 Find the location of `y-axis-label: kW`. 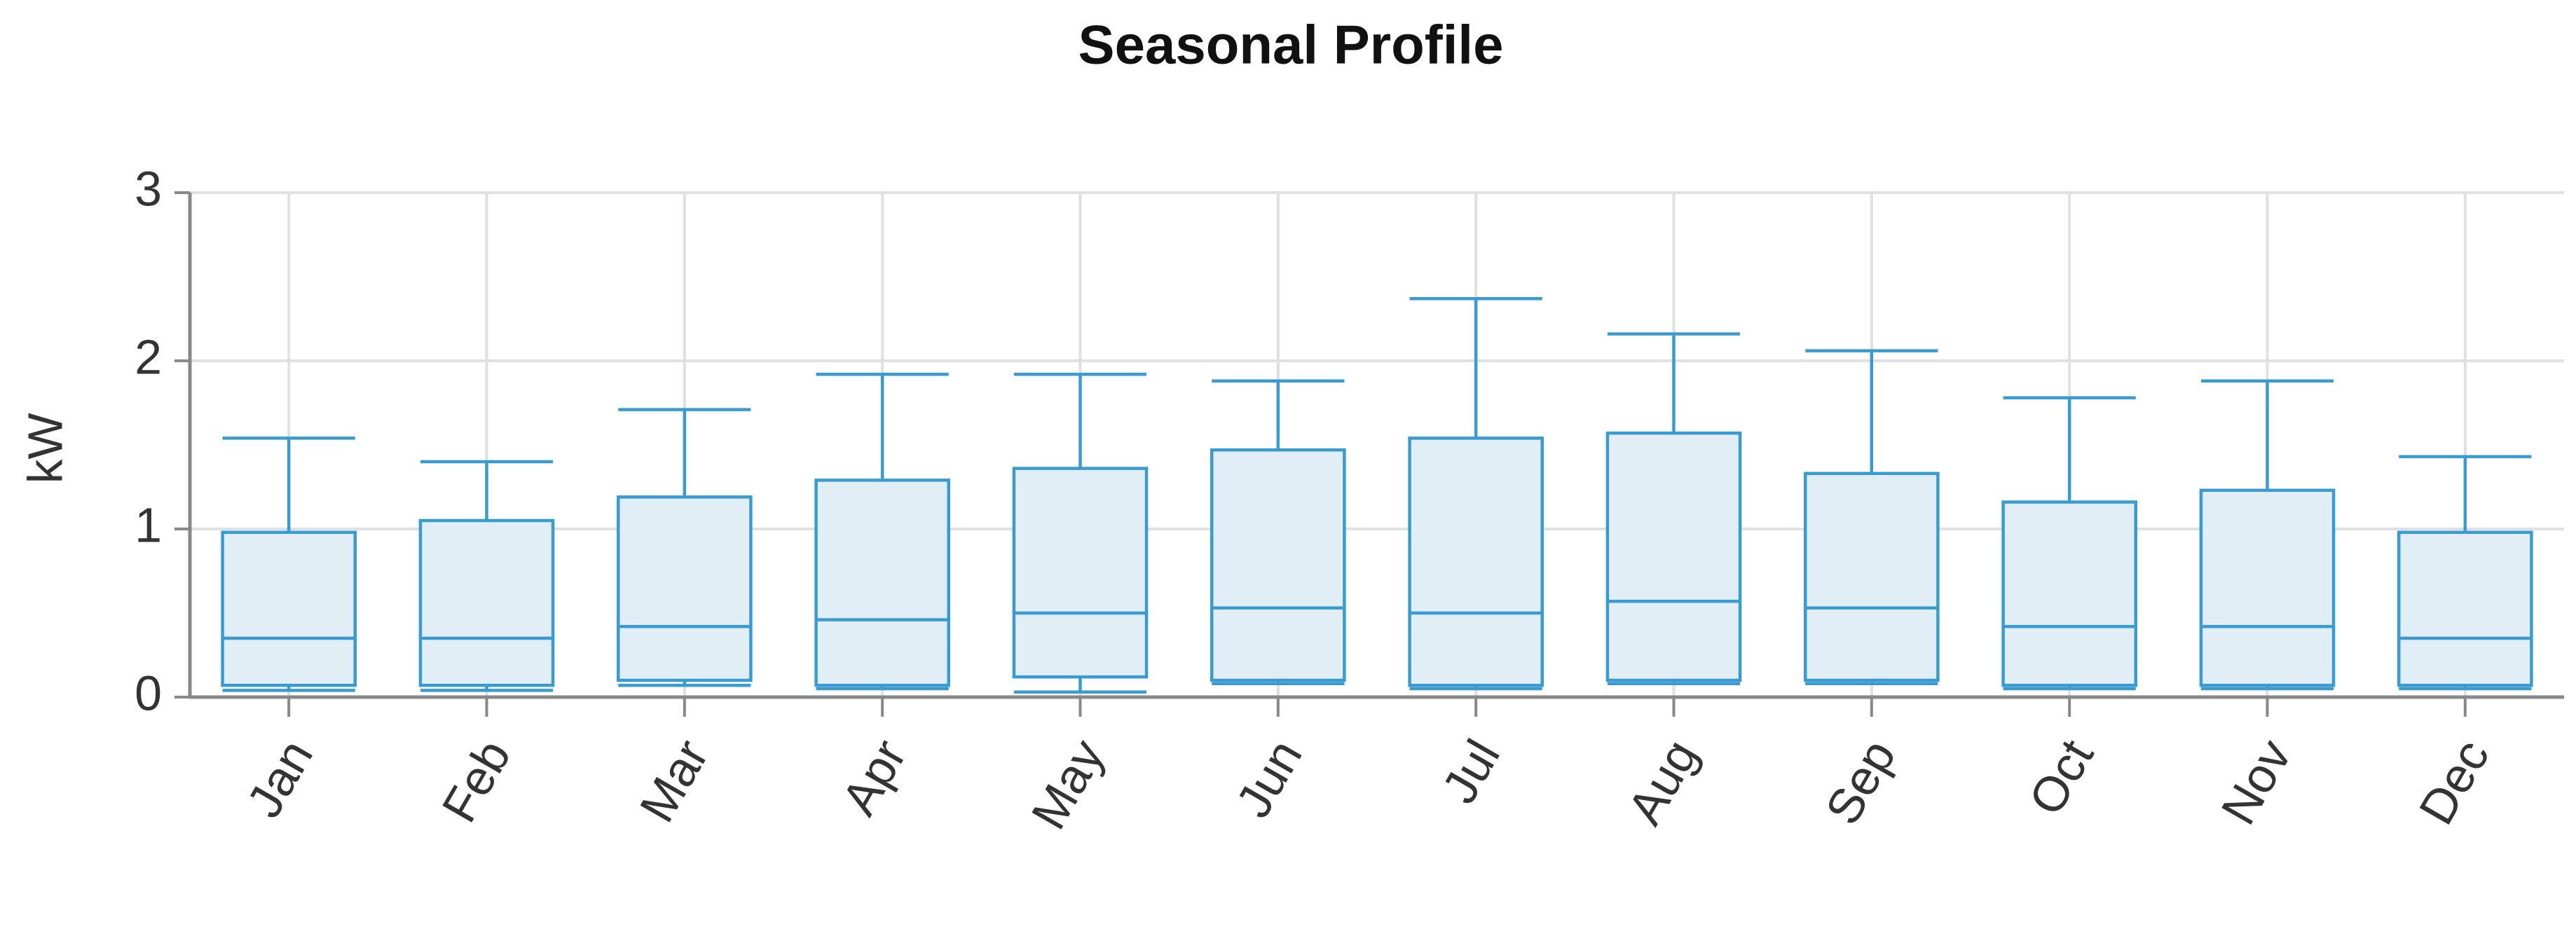

y-axis-label: kW is located at coordinates (45, 448).